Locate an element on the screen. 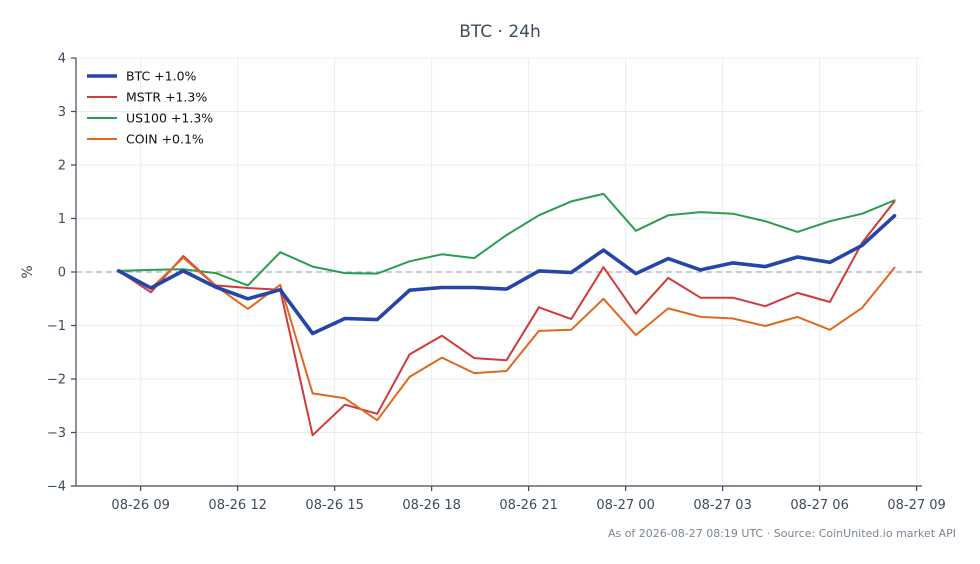  y-tick-labels: 4 3 2 1 0 −1 −2 −3 −4 is located at coordinates (61, 273).